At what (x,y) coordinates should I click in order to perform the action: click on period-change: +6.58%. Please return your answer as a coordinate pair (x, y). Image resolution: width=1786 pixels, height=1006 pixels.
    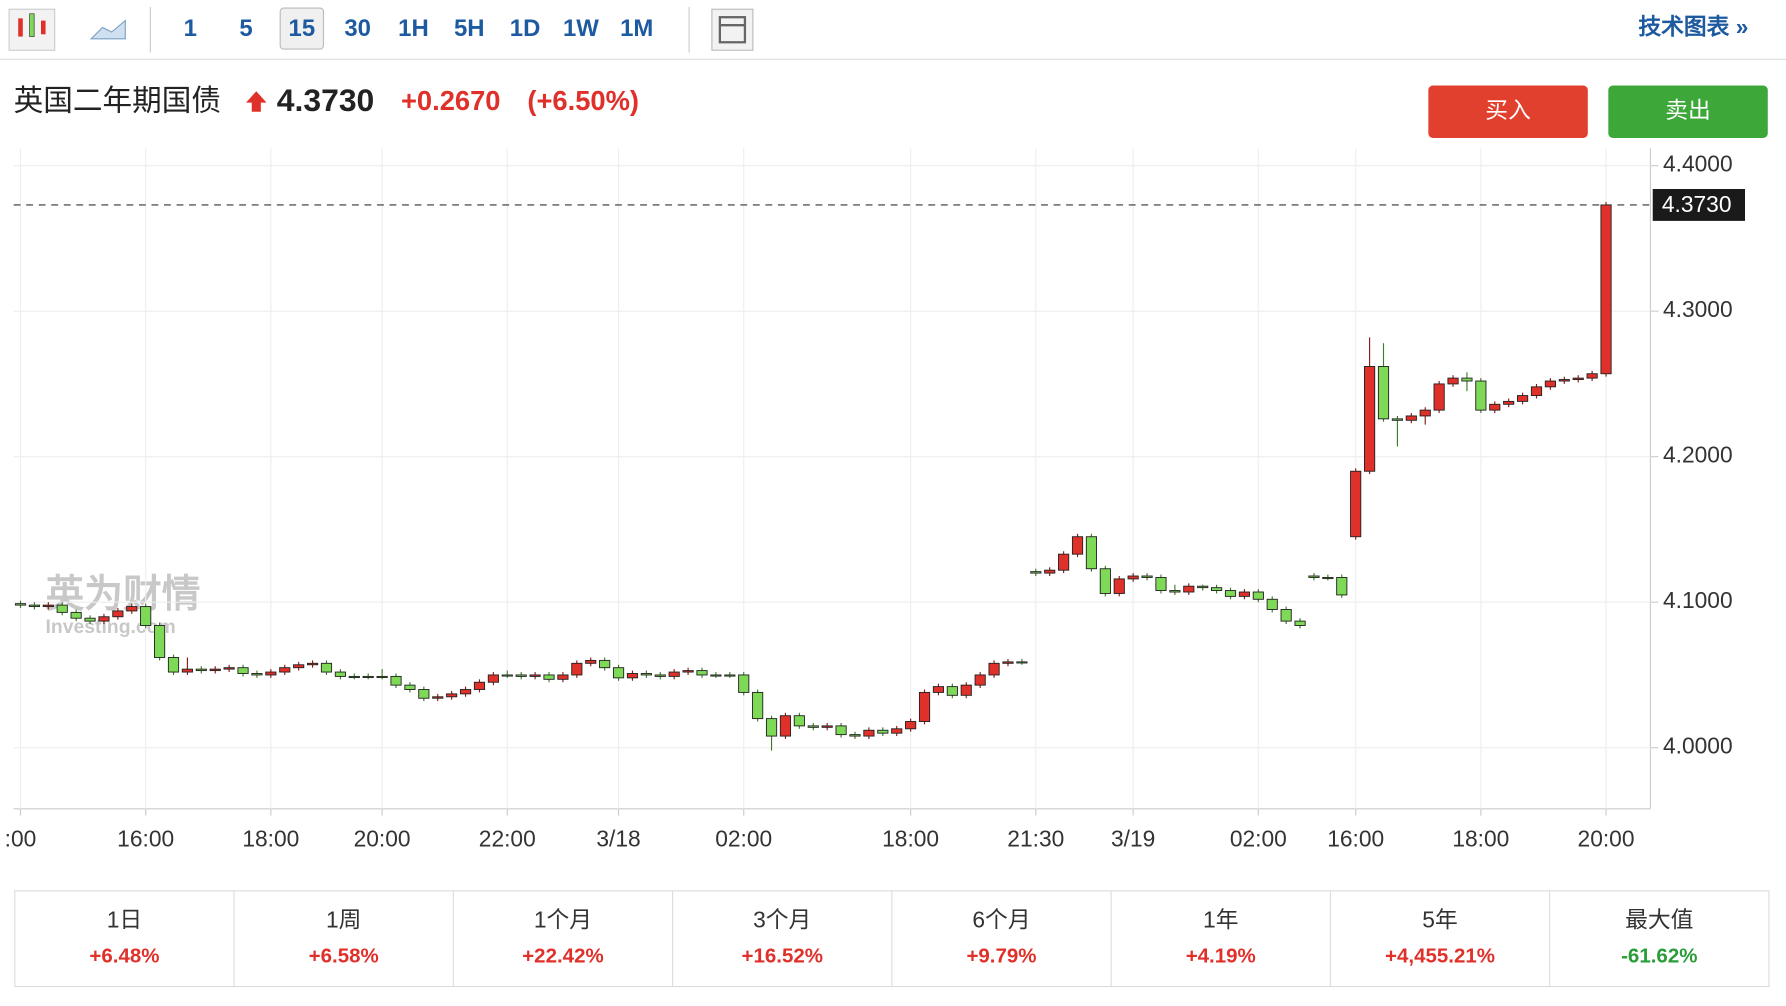
    Looking at the image, I should click on (344, 955).